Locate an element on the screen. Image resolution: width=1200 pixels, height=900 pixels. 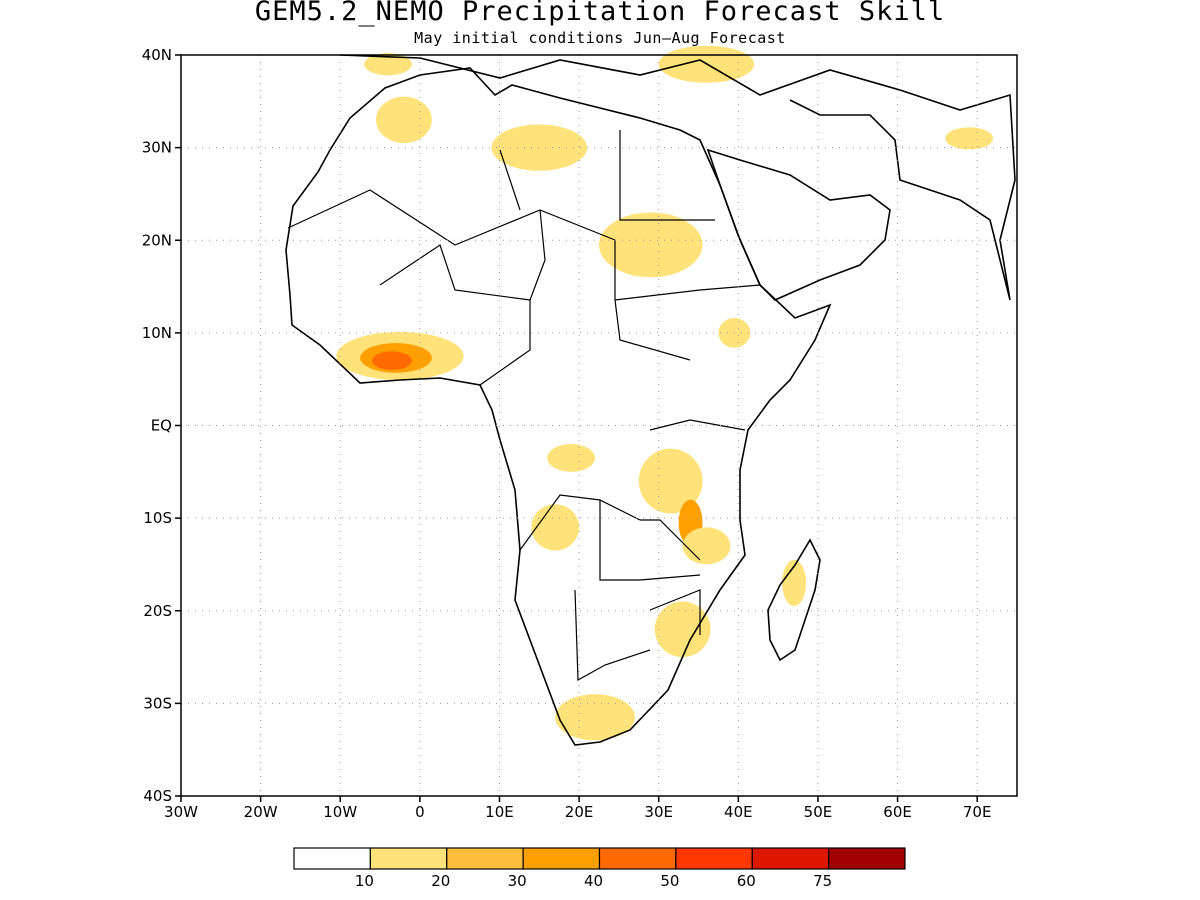
skill-region-angola is located at coordinates (555, 527).